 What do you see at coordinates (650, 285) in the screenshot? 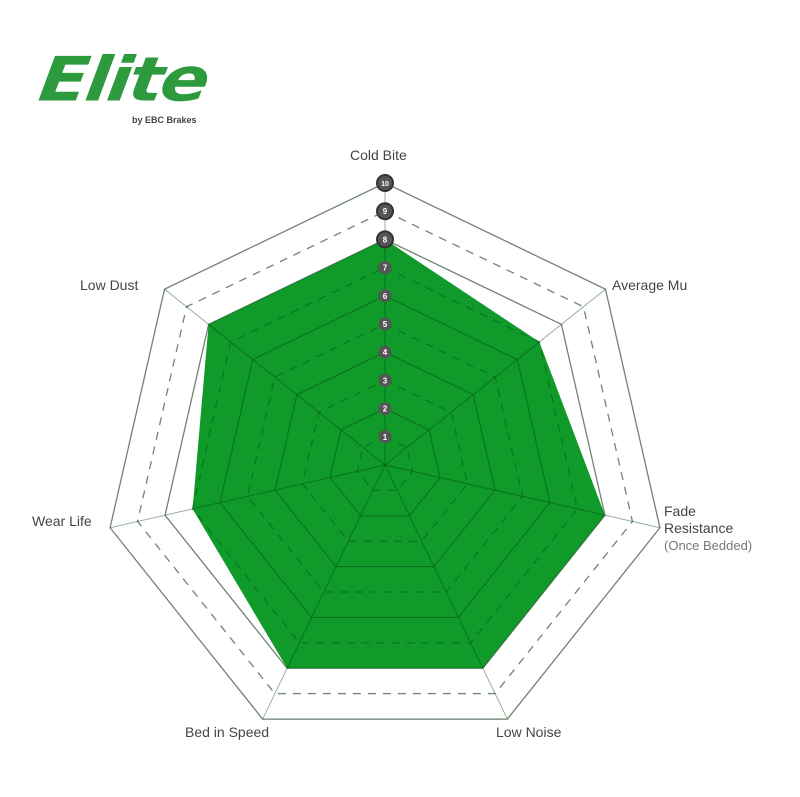
I see `axis-label-average-mu: Average Mu` at bounding box center [650, 285].